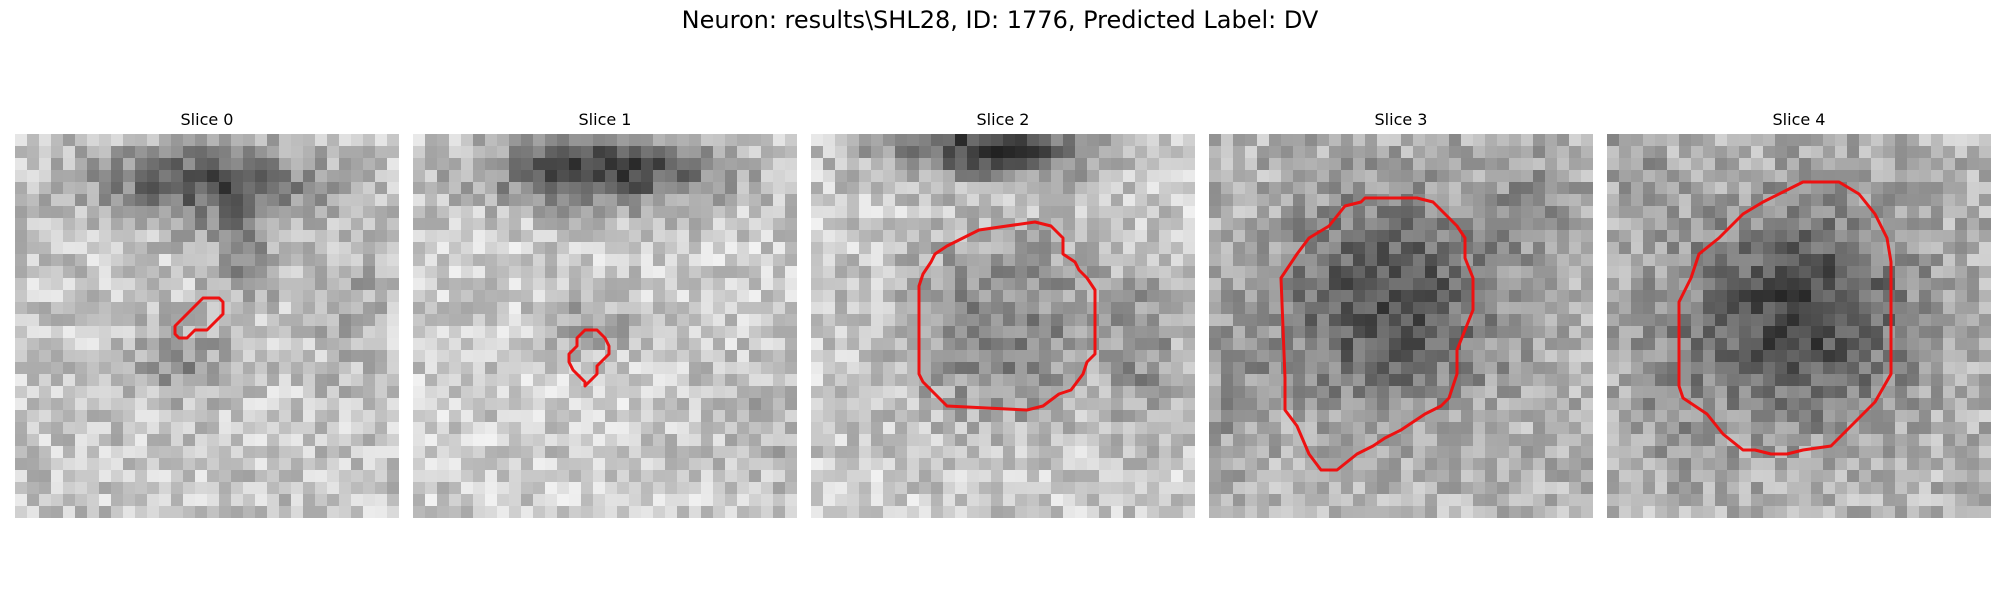 Image resolution: width=2000 pixels, height=600 pixels. Describe the element at coordinates (1401, 119) in the screenshot. I see `slice-title: Slice 3` at that location.